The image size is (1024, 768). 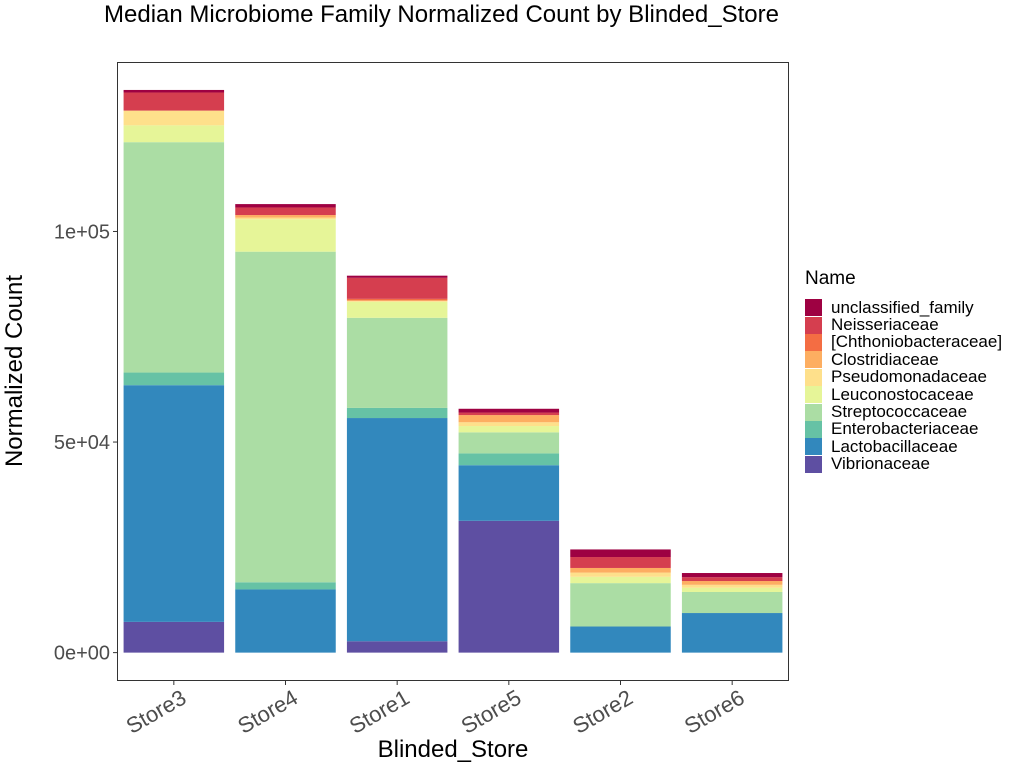 What do you see at coordinates (885, 325) in the screenshot?
I see `legend-label: Neisseriaceae` at bounding box center [885, 325].